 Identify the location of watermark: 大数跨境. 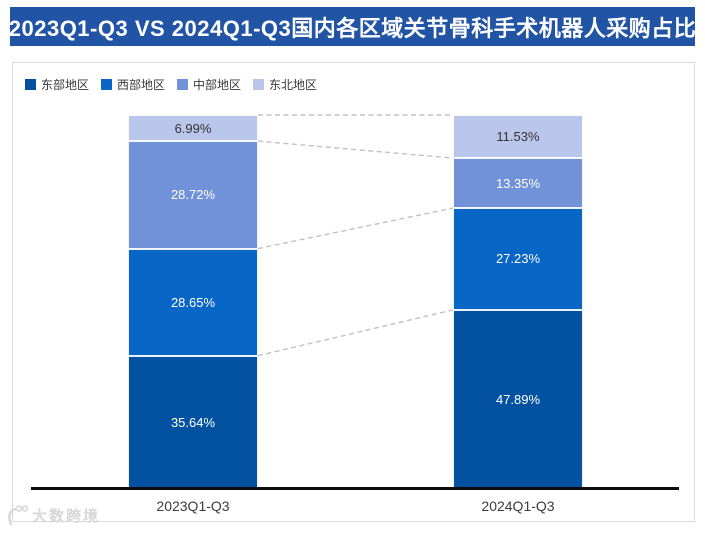
(52, 515).